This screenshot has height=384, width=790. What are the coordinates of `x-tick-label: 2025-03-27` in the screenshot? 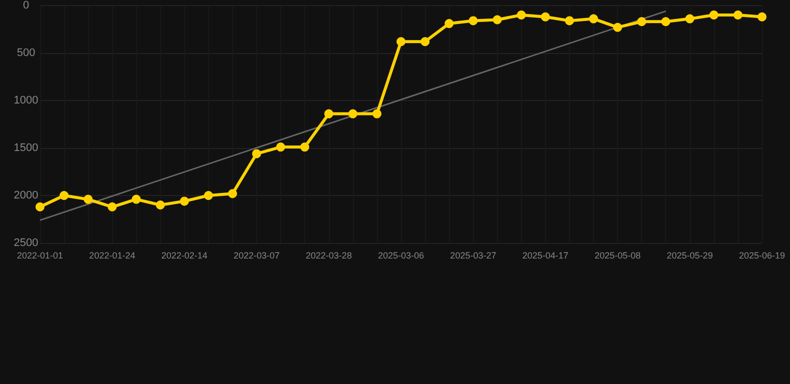 It's located at (473, 255).